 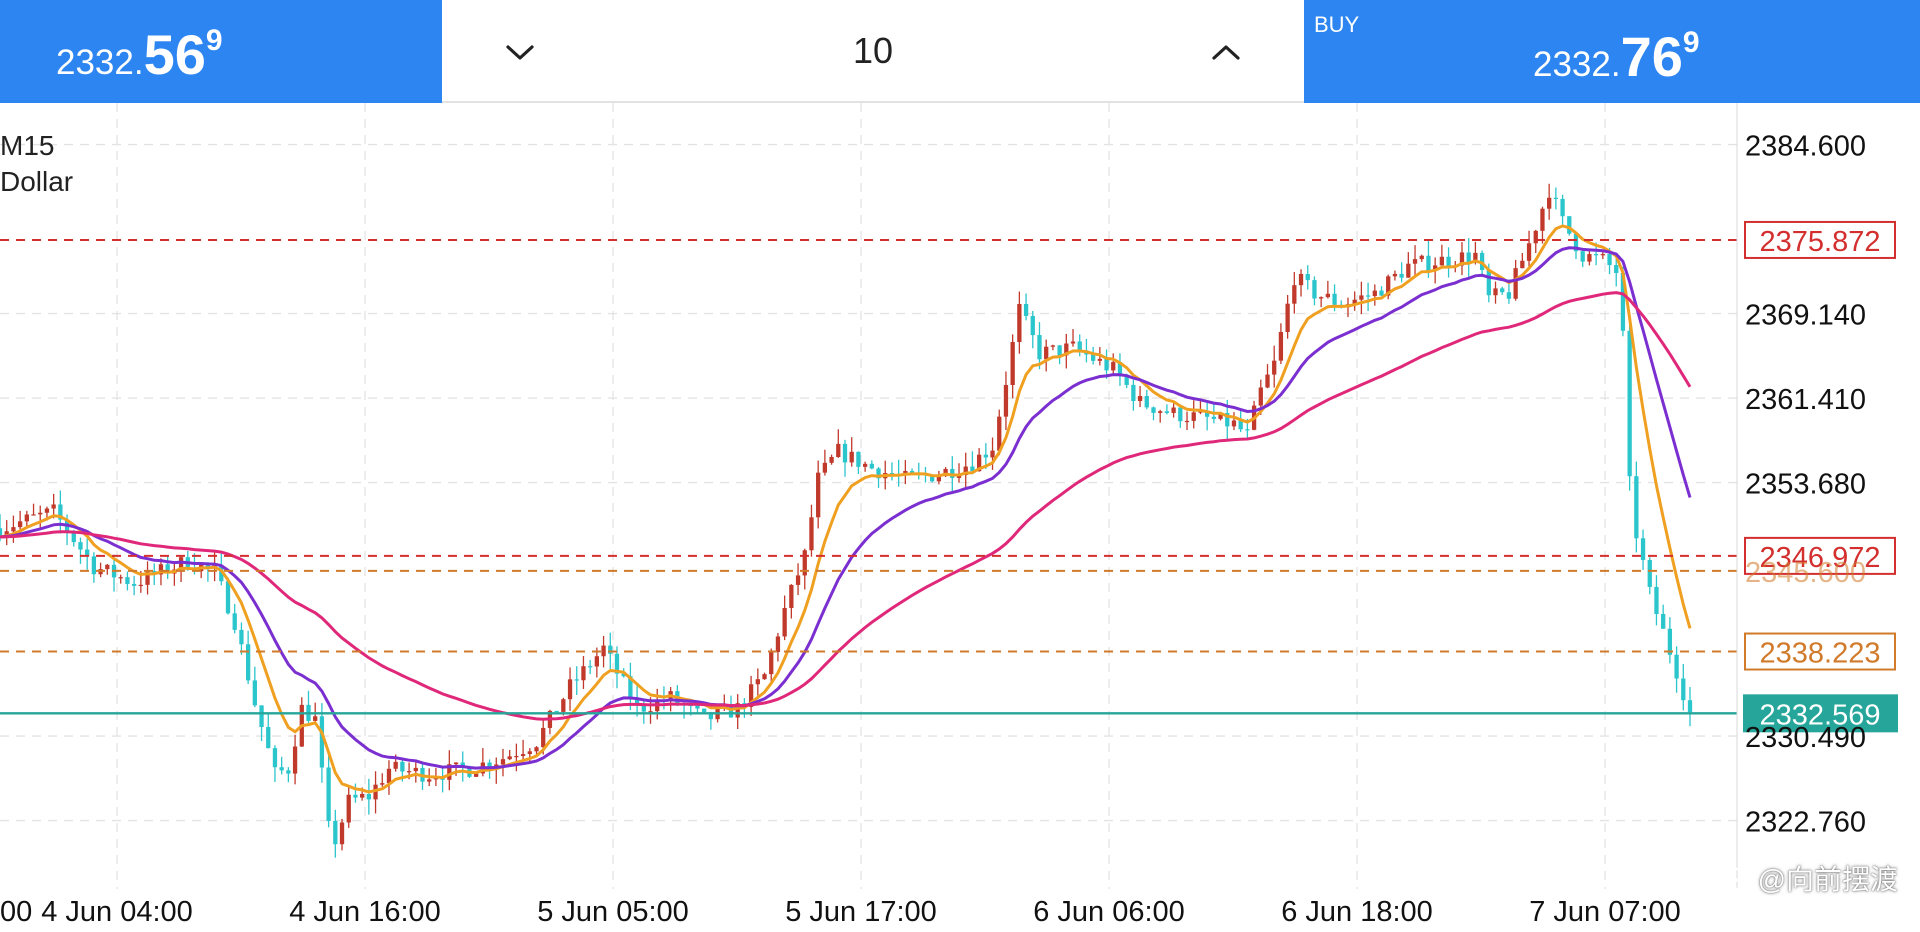 What do you see at coordinates (100, 62) in the screenshot?
I see `sell-price-prefix: 2332.` at bounding box center [100, 62].